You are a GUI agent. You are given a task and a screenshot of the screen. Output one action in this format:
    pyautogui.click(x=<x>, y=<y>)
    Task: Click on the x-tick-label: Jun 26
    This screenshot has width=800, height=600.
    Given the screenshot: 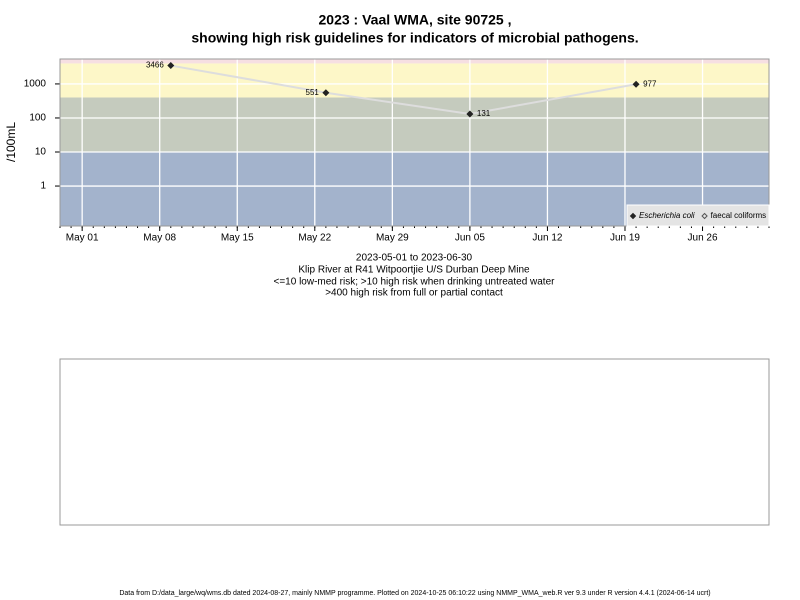 What is the action you would take?
    pyautogui.click(x=703, y=238)
    